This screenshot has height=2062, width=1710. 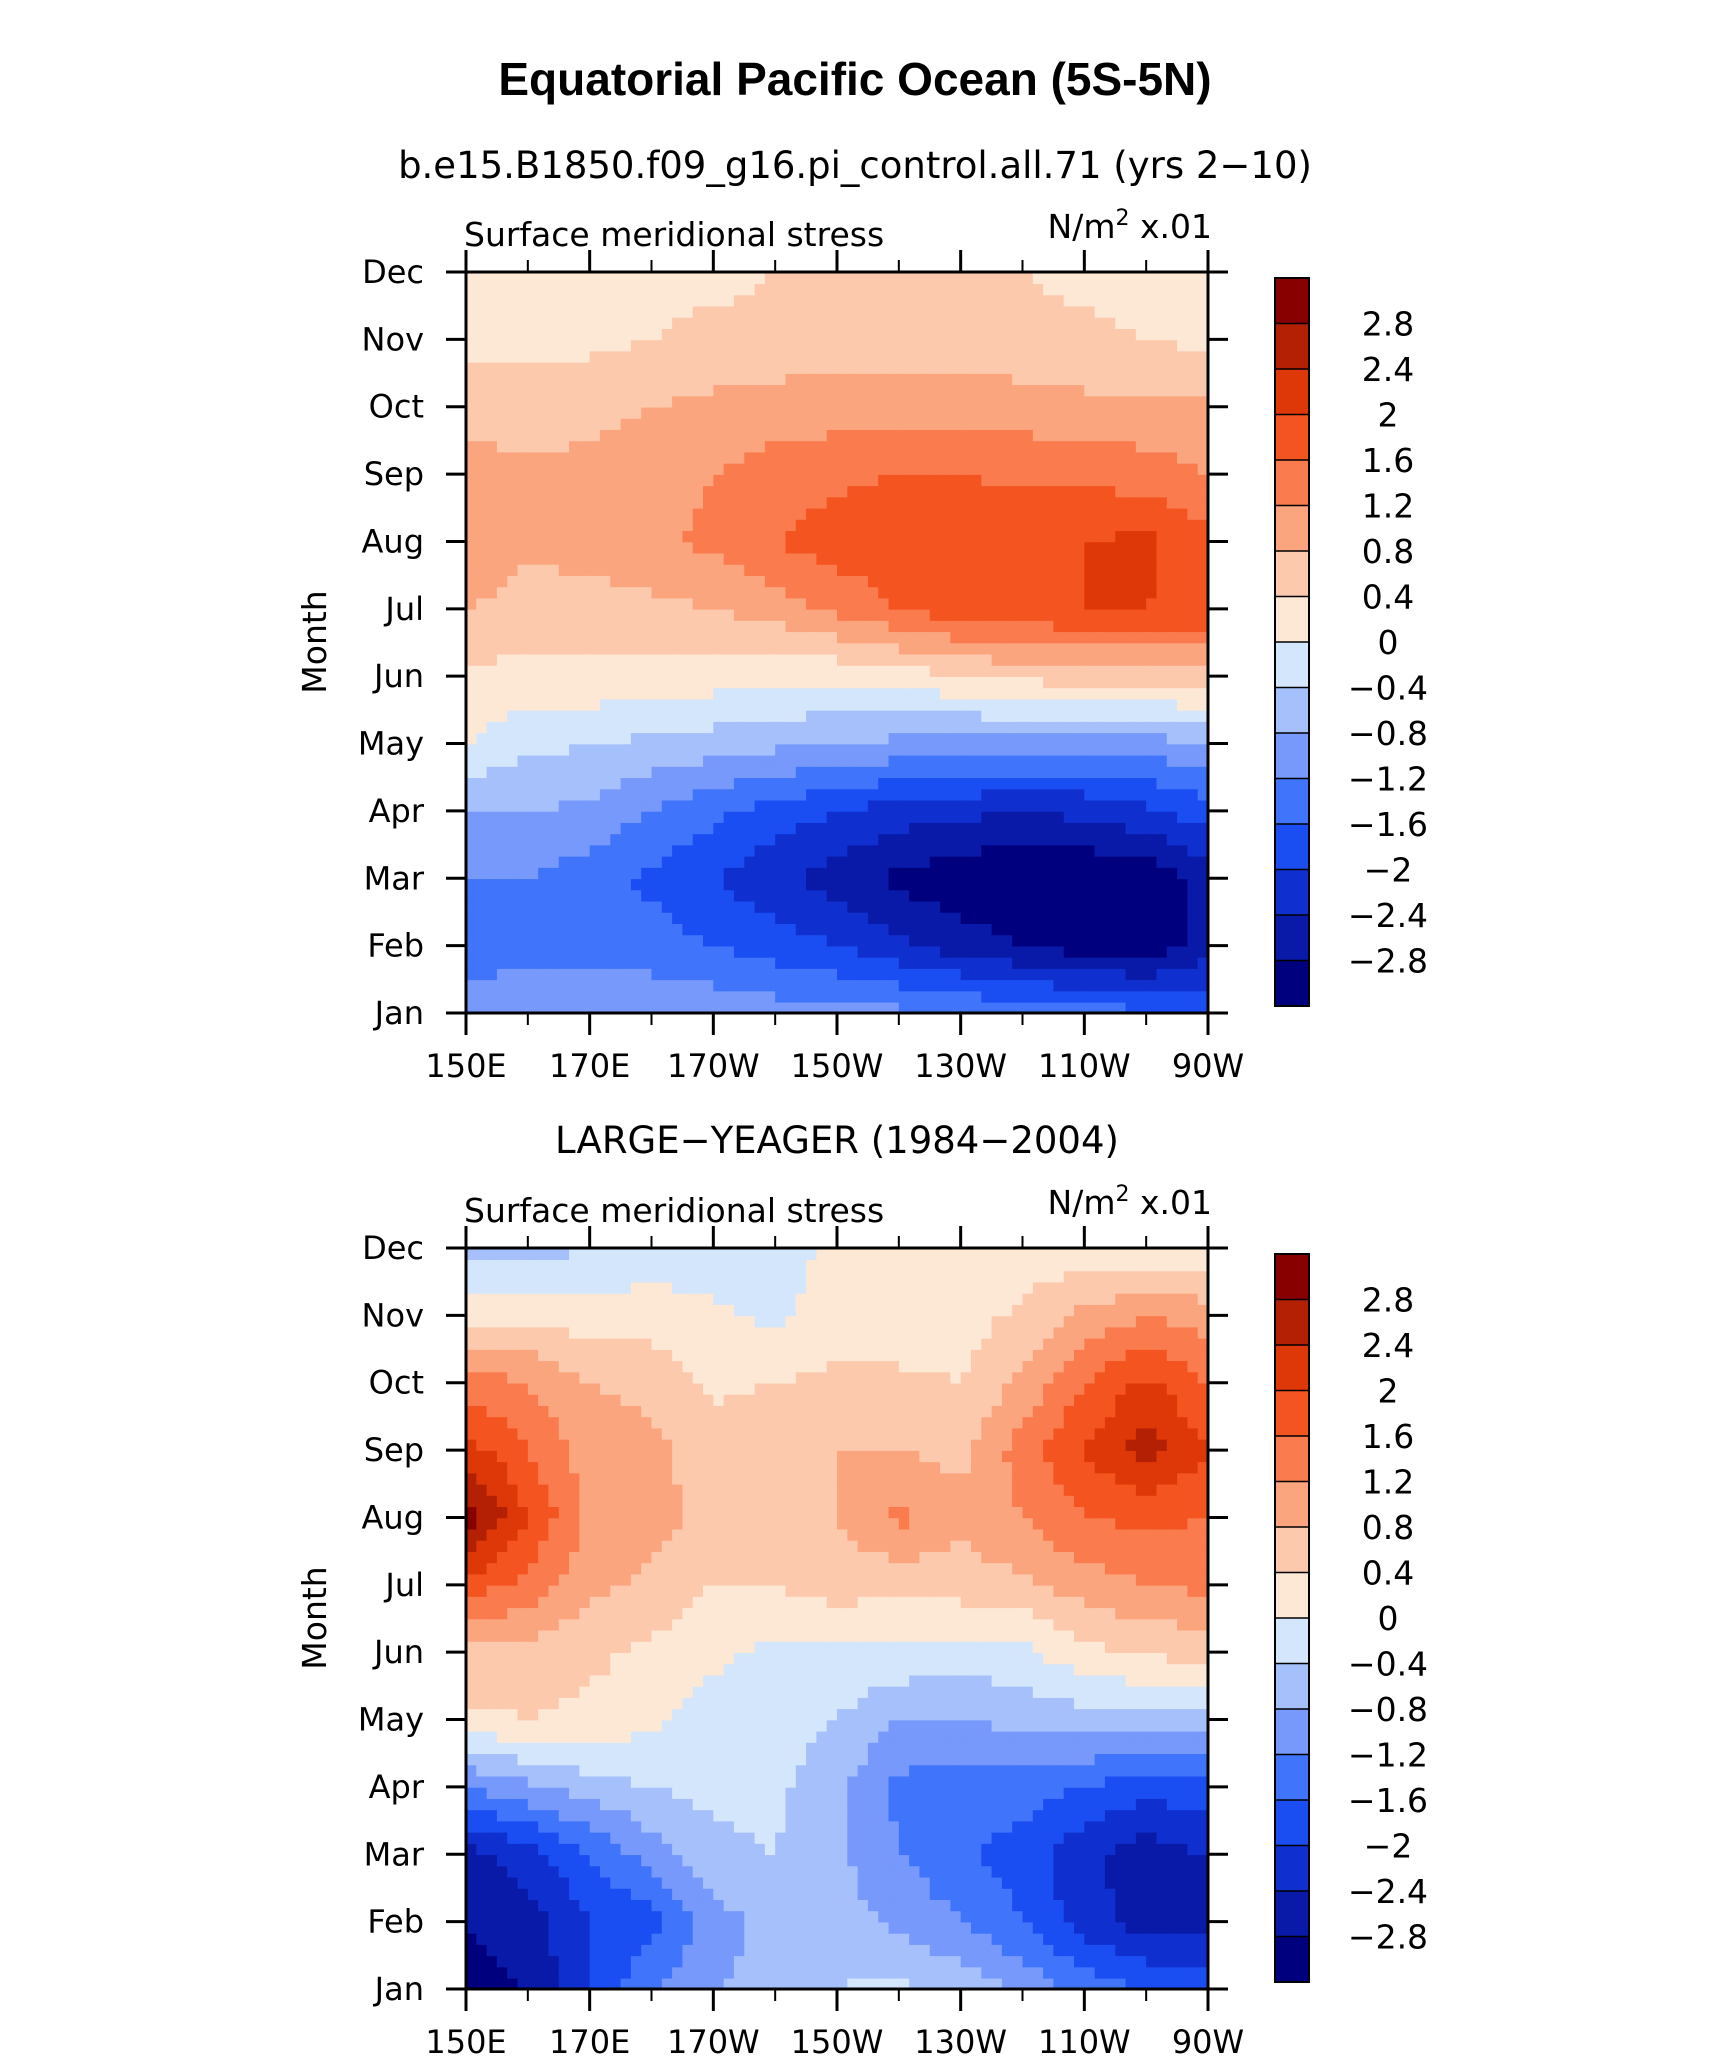 I want to click on colorbar-box, so click(x=1292, y=710).